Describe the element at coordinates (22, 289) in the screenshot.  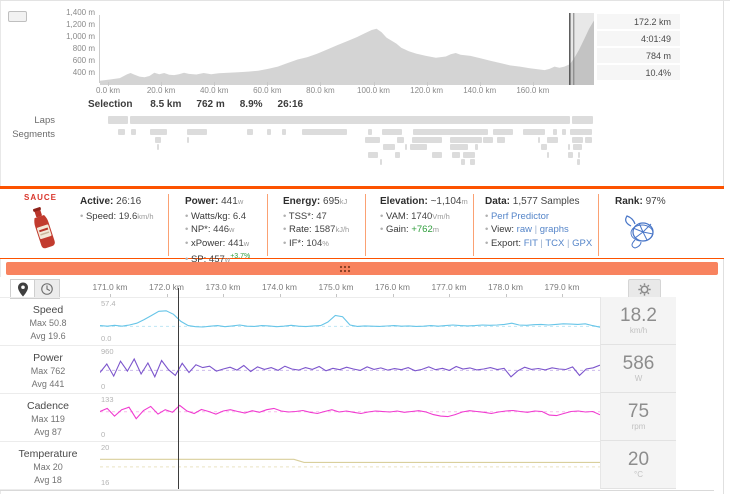
I see `tab-map-view` at that location.